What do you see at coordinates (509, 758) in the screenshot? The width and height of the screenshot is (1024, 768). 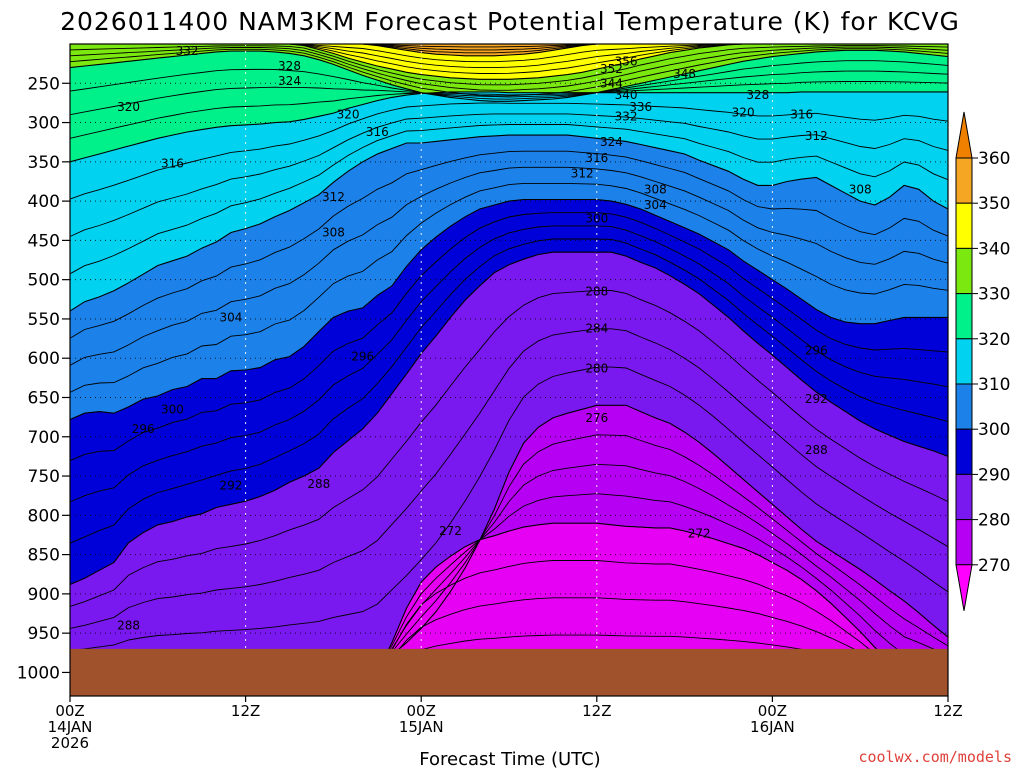 I see `x-axis-label: Forecast Time (UTC)` at bounding box center [509, 758].